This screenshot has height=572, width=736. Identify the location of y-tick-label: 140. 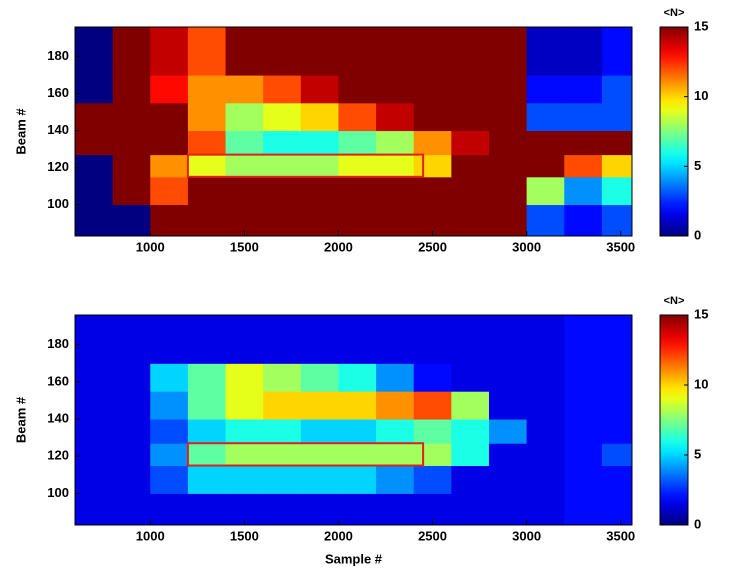
(58, 418).